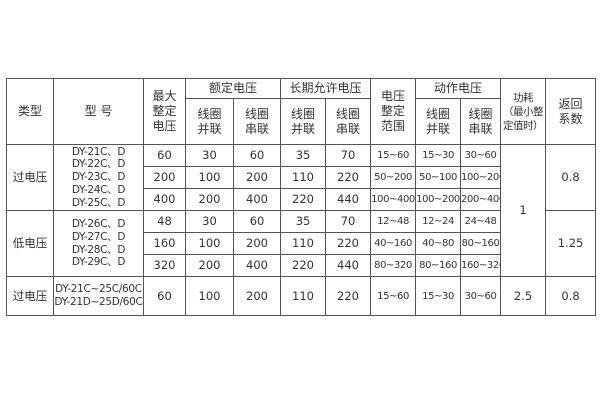 The height and width of the screenshot is (400, 600). I want to click on table-cell: 160~320, so click(481, 265).